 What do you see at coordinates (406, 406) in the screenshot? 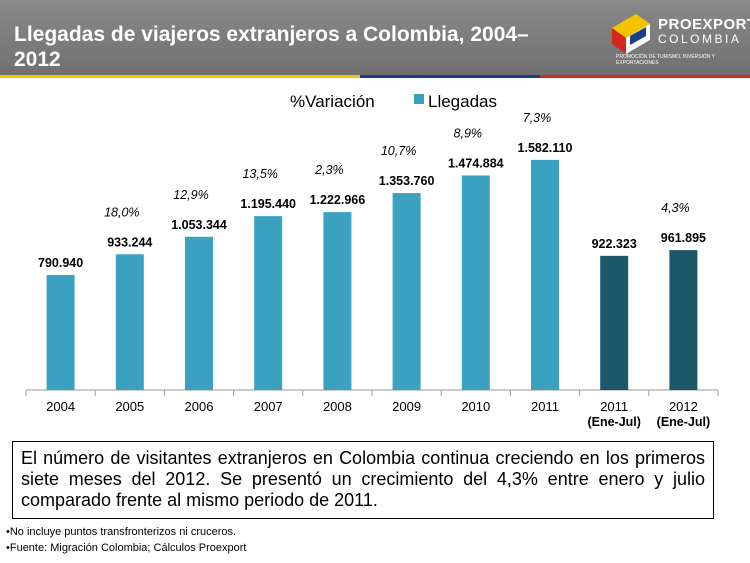
I see `x-tick-label-5: 2009` at bounding box center [406, 406].